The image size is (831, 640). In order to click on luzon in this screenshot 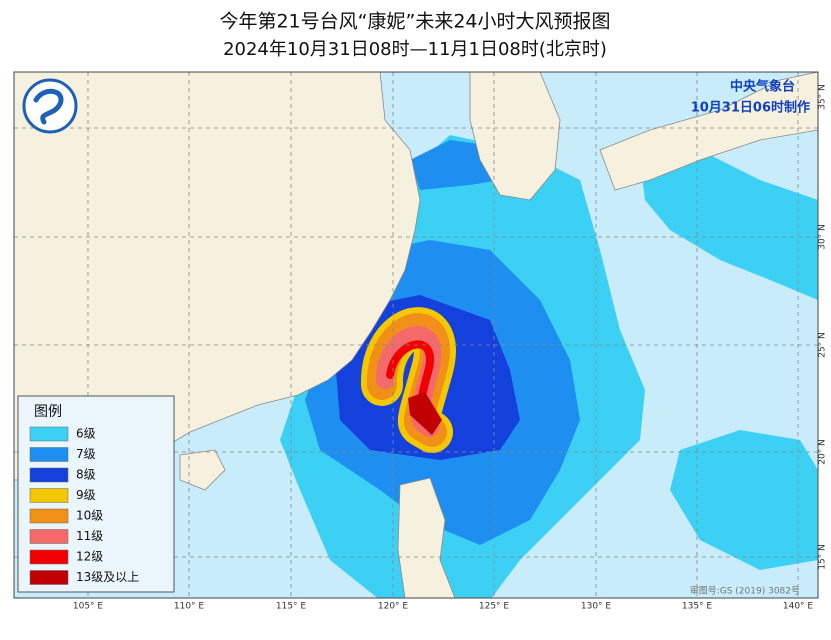, I will do `click(426, 537)`.